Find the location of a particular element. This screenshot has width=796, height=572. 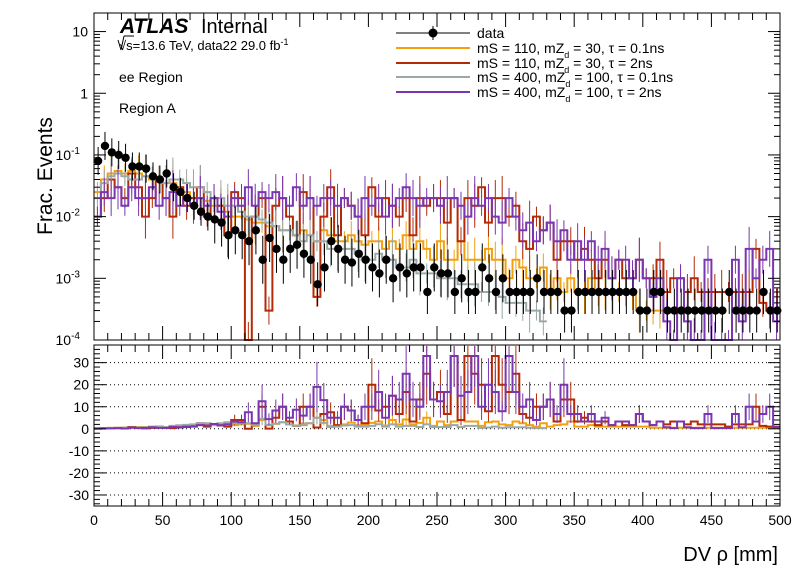

legend-label-data: data is located at coordinates (490, 33).